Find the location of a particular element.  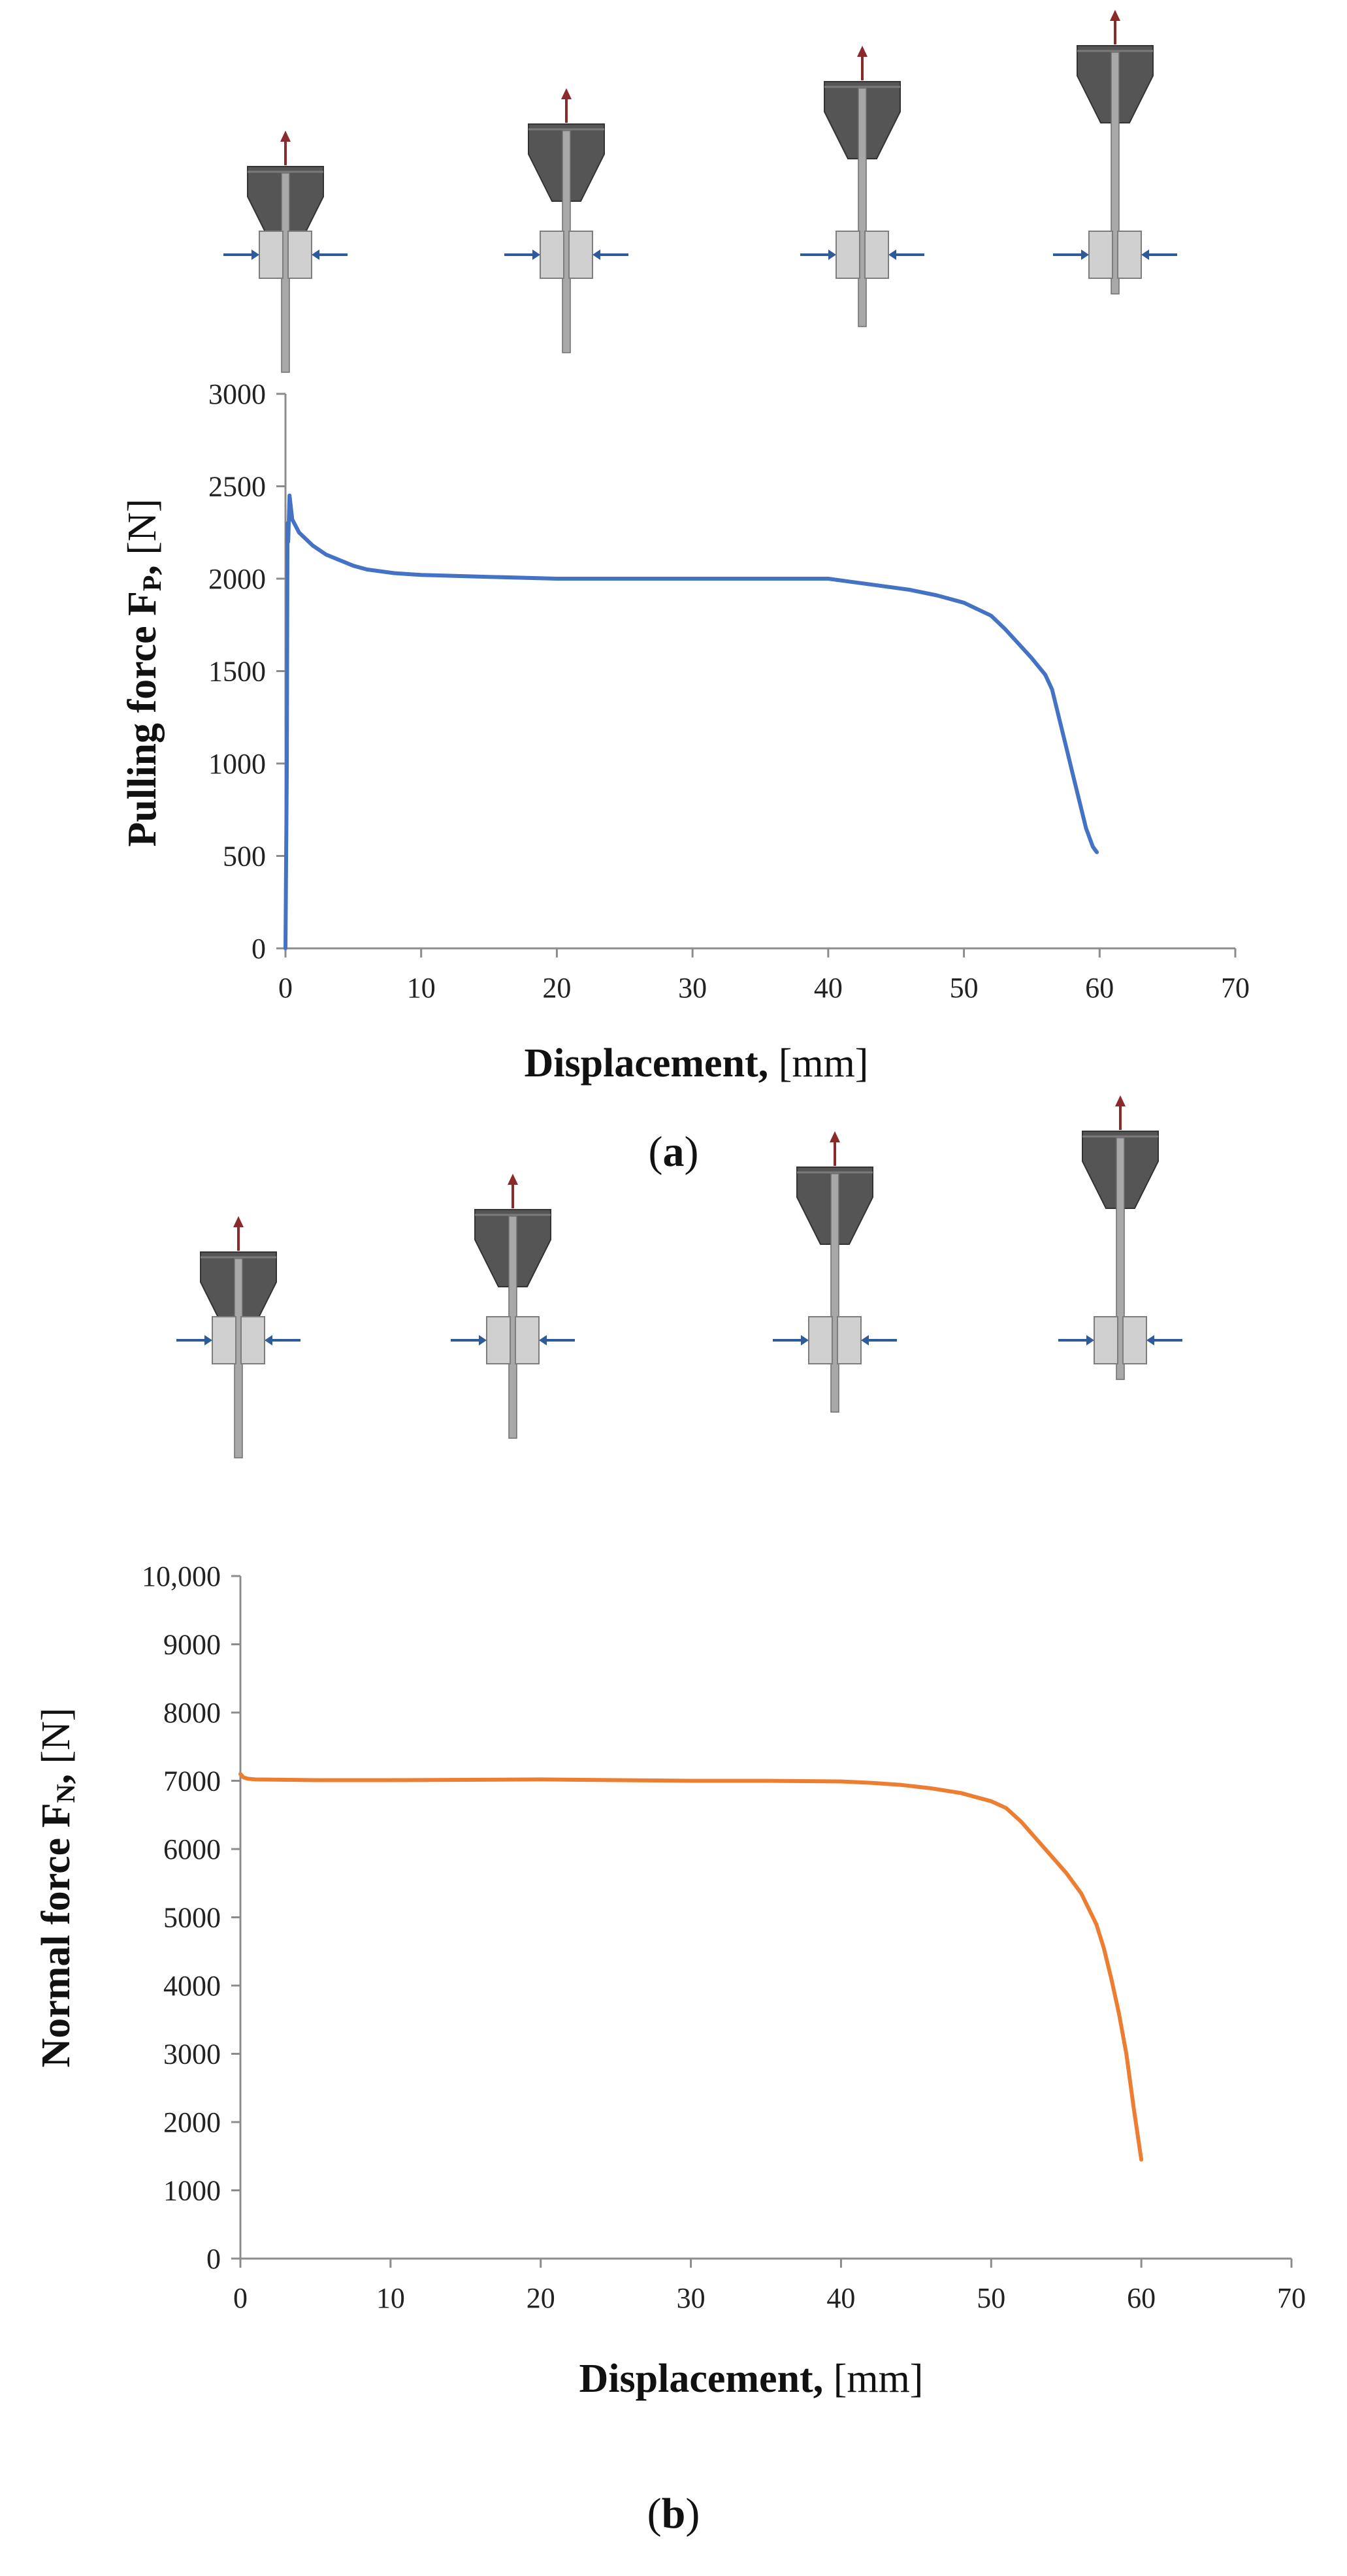

panel-a-y-axis-title-sub: P is located at coordinates (152, 583).